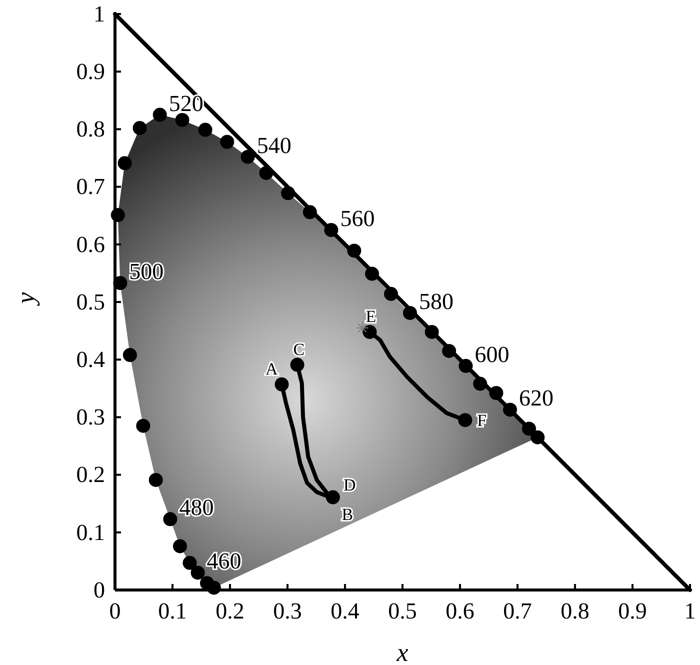 This screenshot has height=665, width=700. What do you see at coordinates (371, 316) in the screenshot?
I see `annotation: E` at bounding box center [371, 316].